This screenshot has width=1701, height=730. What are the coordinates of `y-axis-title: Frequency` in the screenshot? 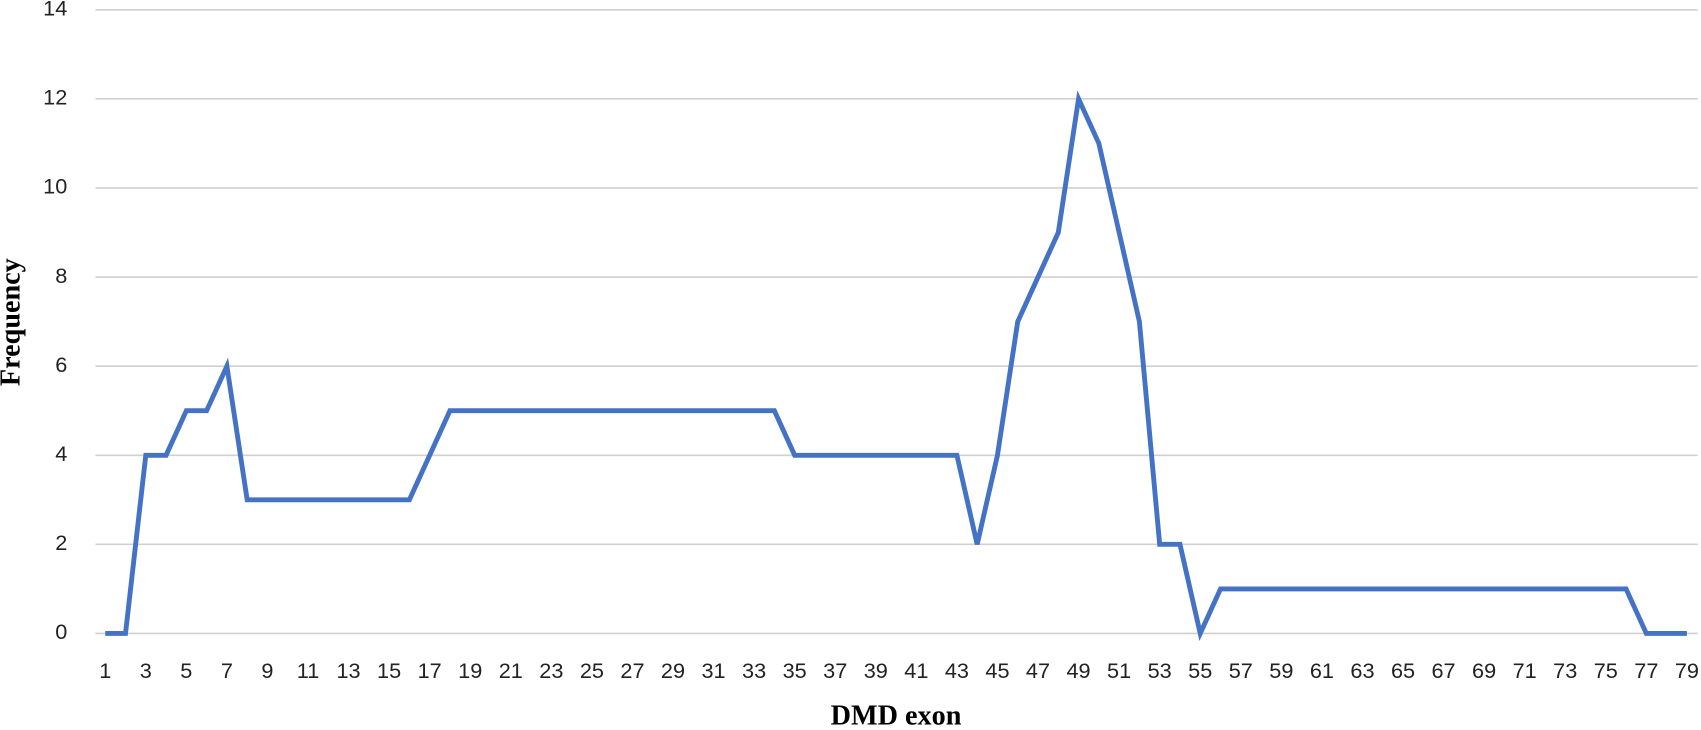 It's located at (13, 322).